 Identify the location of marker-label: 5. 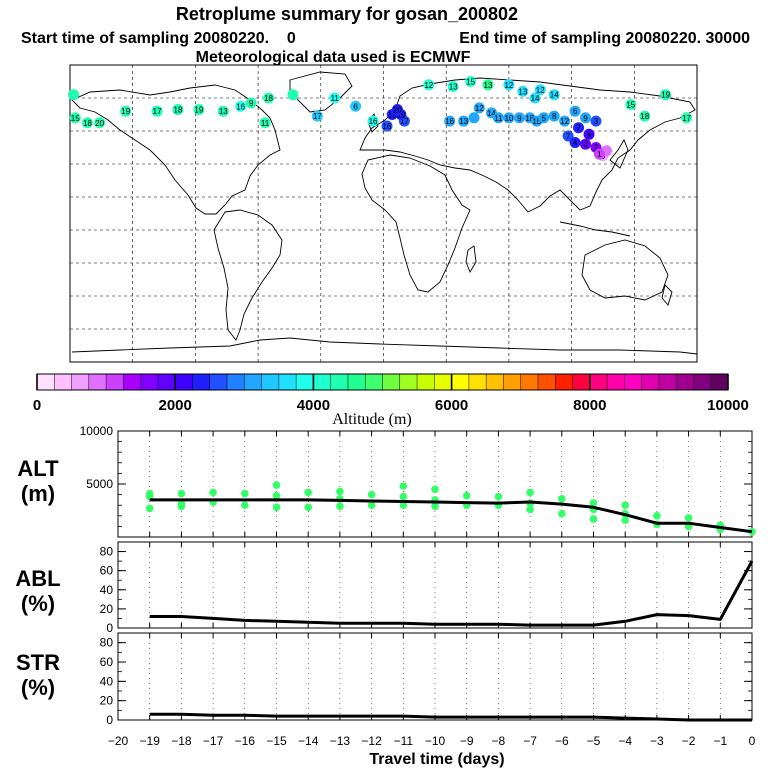
(544, 118).